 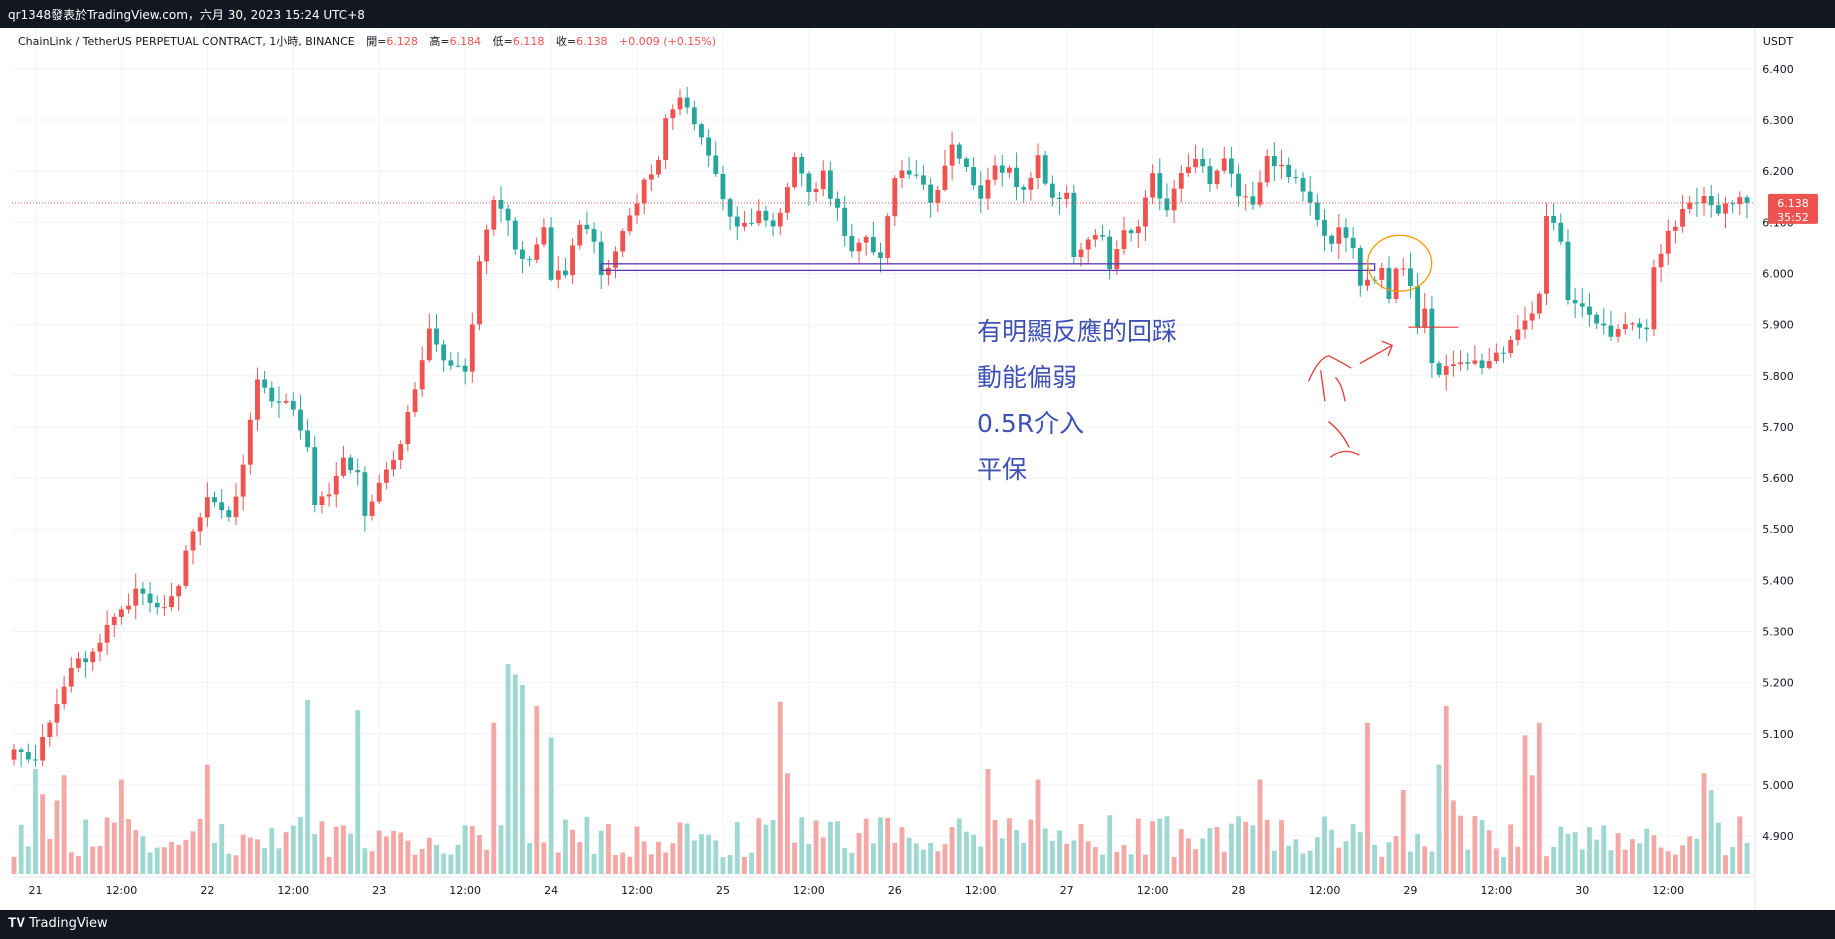 What do you see at coordinates (1778, 376) in the screenshot?
I see `price-tick-label: 5.800` at bounding box center [1778, 376].